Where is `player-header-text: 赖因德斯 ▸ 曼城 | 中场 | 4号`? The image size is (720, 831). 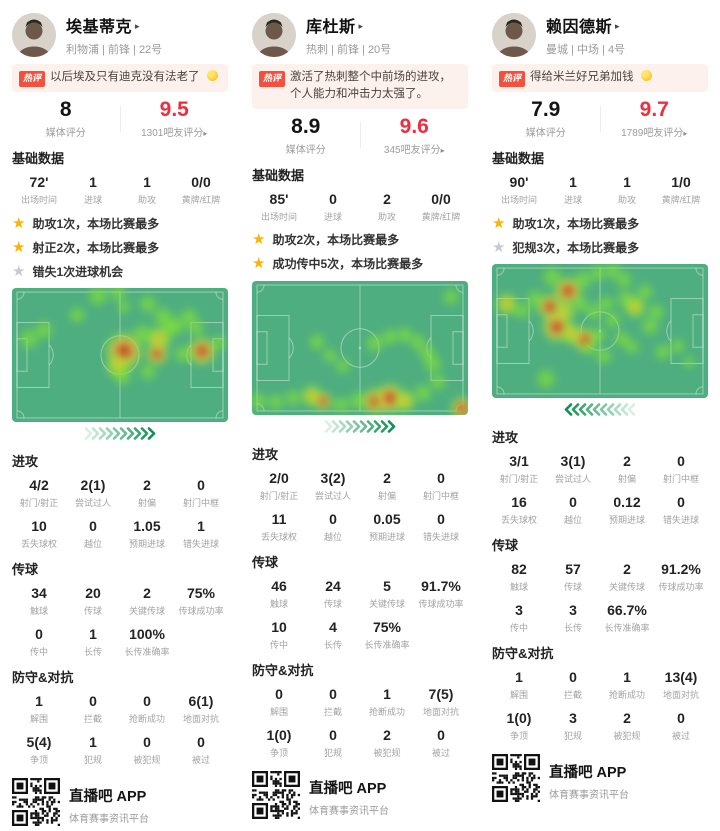 player-header-text: 赖因德斯 ▸ 曼城 | 中场 | 4号 is located at coordinates (585, 35).